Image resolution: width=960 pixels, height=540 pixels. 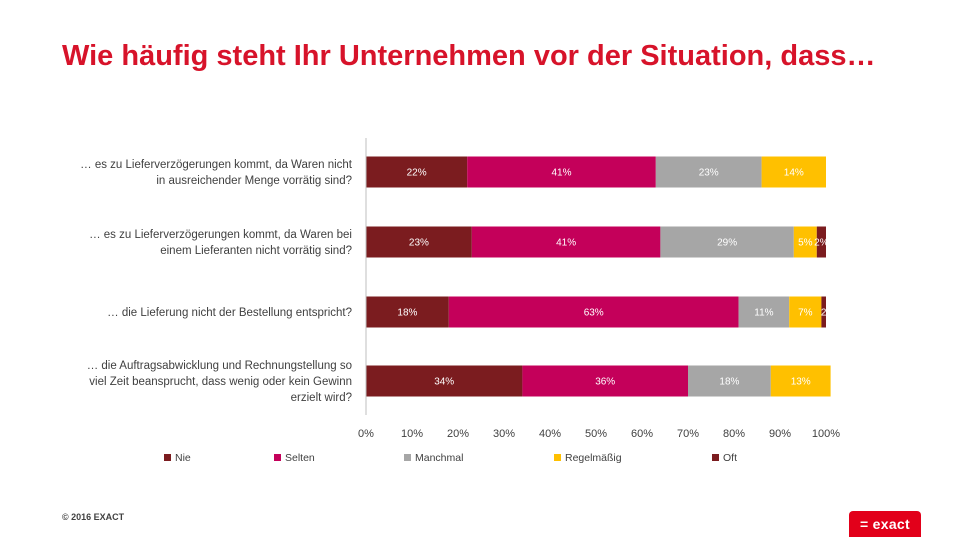 What do you see at coordinates (366, 434) in the screenshot?
I see `x-tick-label: 0%` at bounding box center [366, 434].